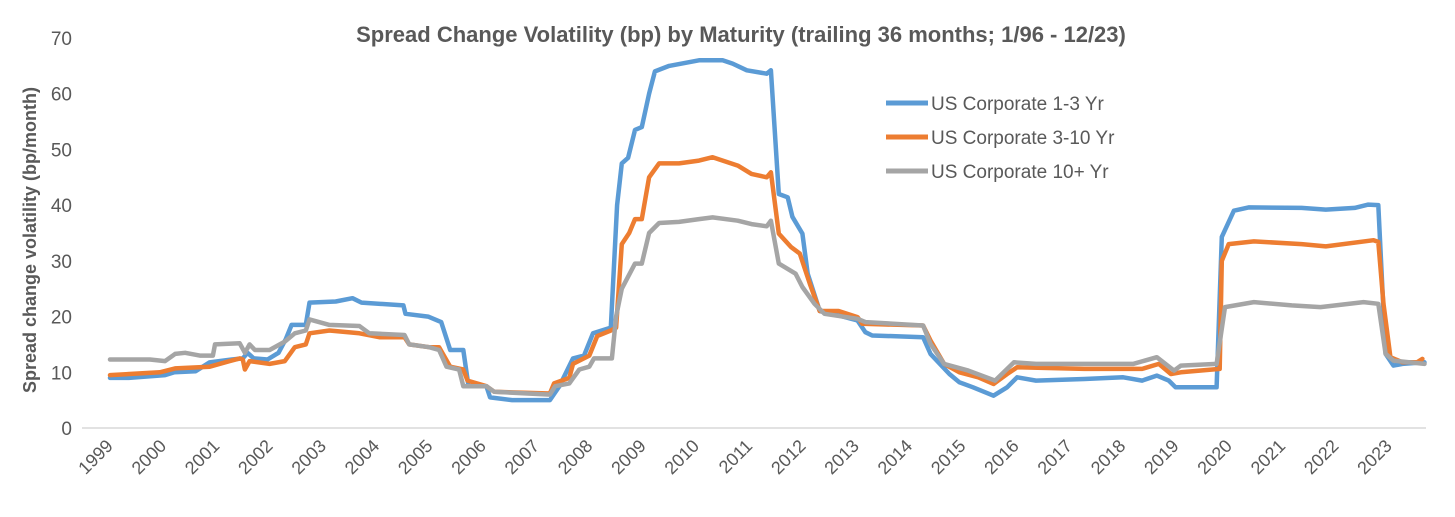 The image size is (1455, 517). What do you see at coordinates (1055, 457) in the screenshot?
I see `x-tick-label: 2017` at bounding box center [1055, 457].